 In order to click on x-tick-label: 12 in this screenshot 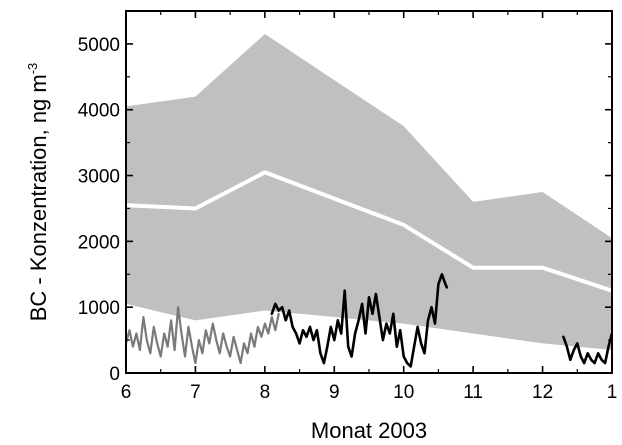, I will do `click(542, 392)`.